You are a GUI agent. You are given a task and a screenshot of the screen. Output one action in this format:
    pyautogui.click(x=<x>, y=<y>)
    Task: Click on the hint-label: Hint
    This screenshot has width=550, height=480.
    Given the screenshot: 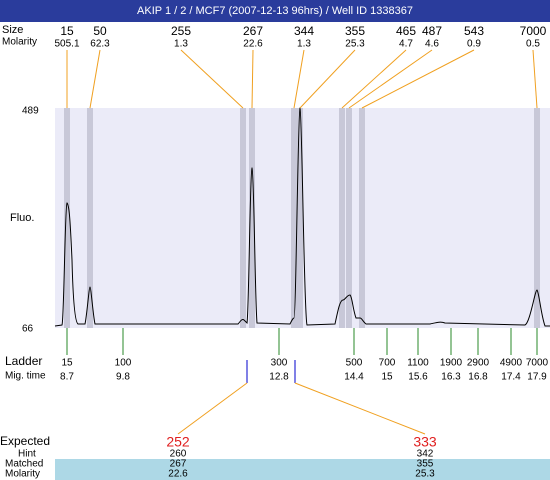 What is the action you would take?
    pyautogui.click(x=27, y=454)
    